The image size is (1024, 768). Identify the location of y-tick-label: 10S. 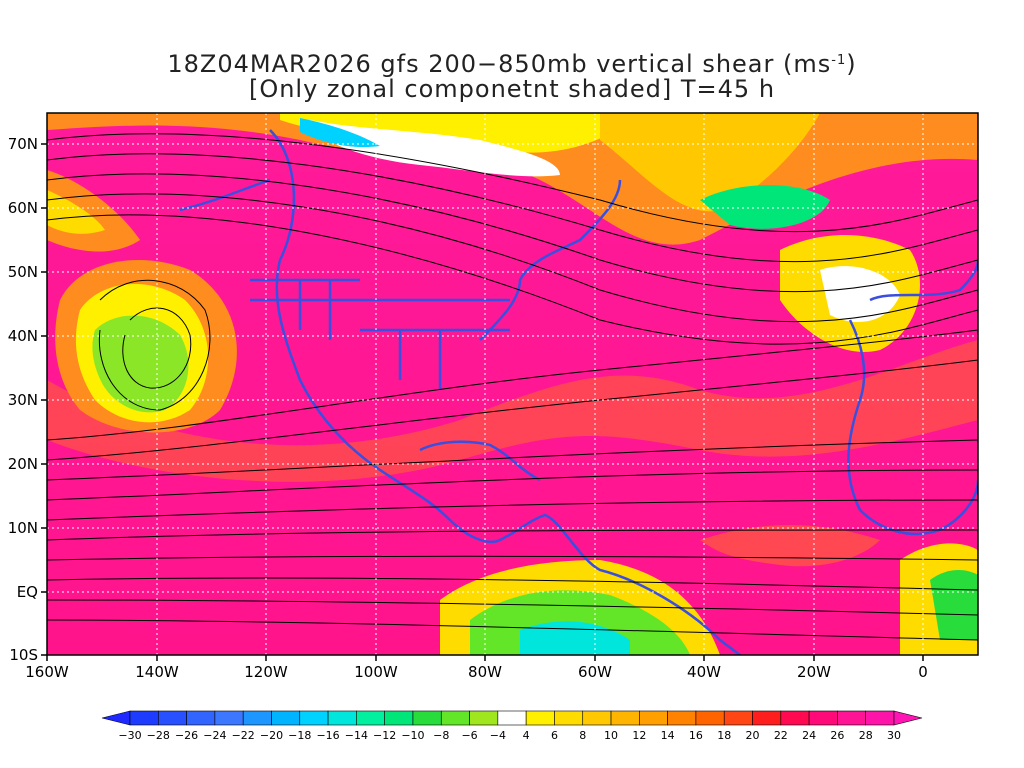
(23, 655).